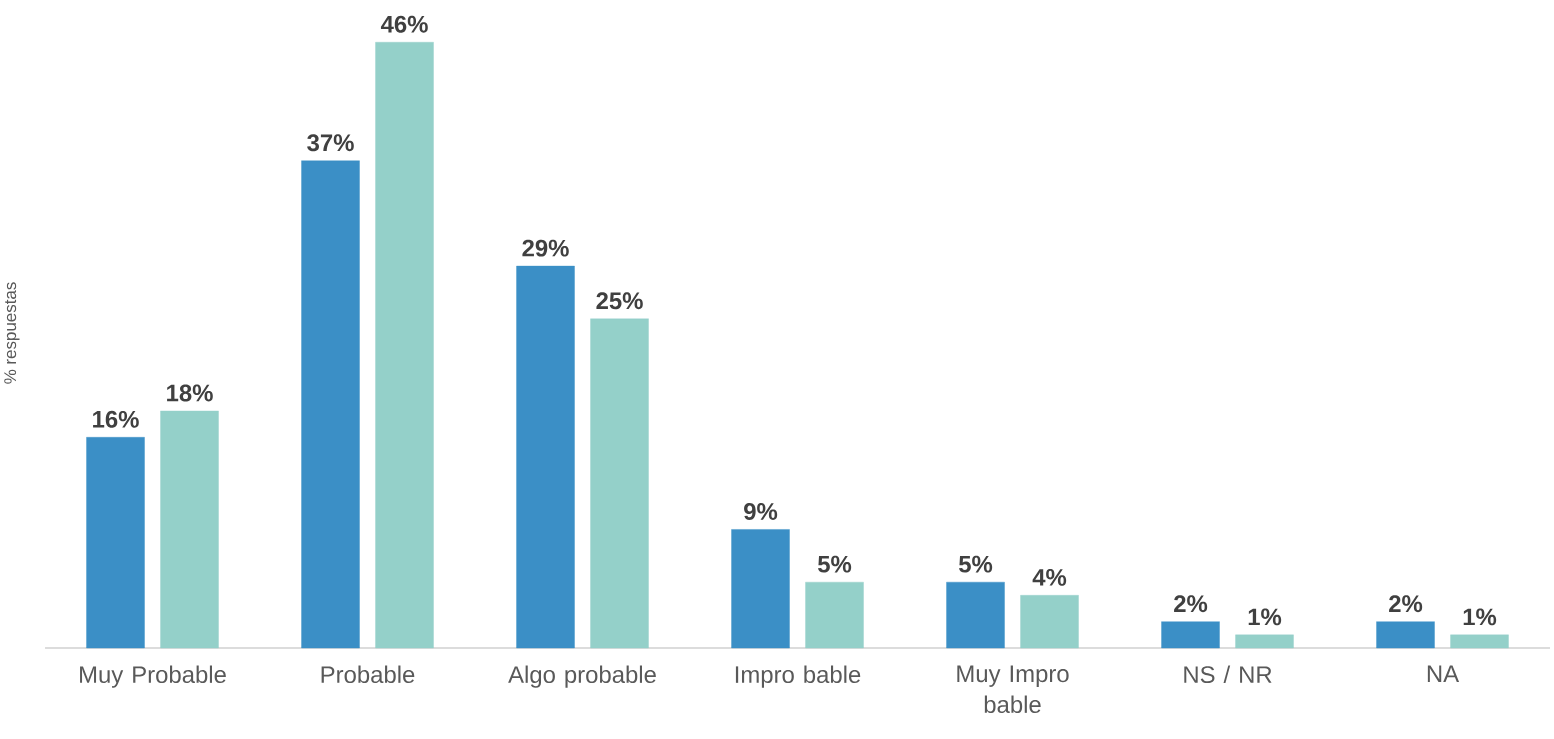 The image size is (1554, 739). What do you see at coordinates (116, 419) in the screenshot?
I see `data-label: 16%` at bounding box center [116, 419].